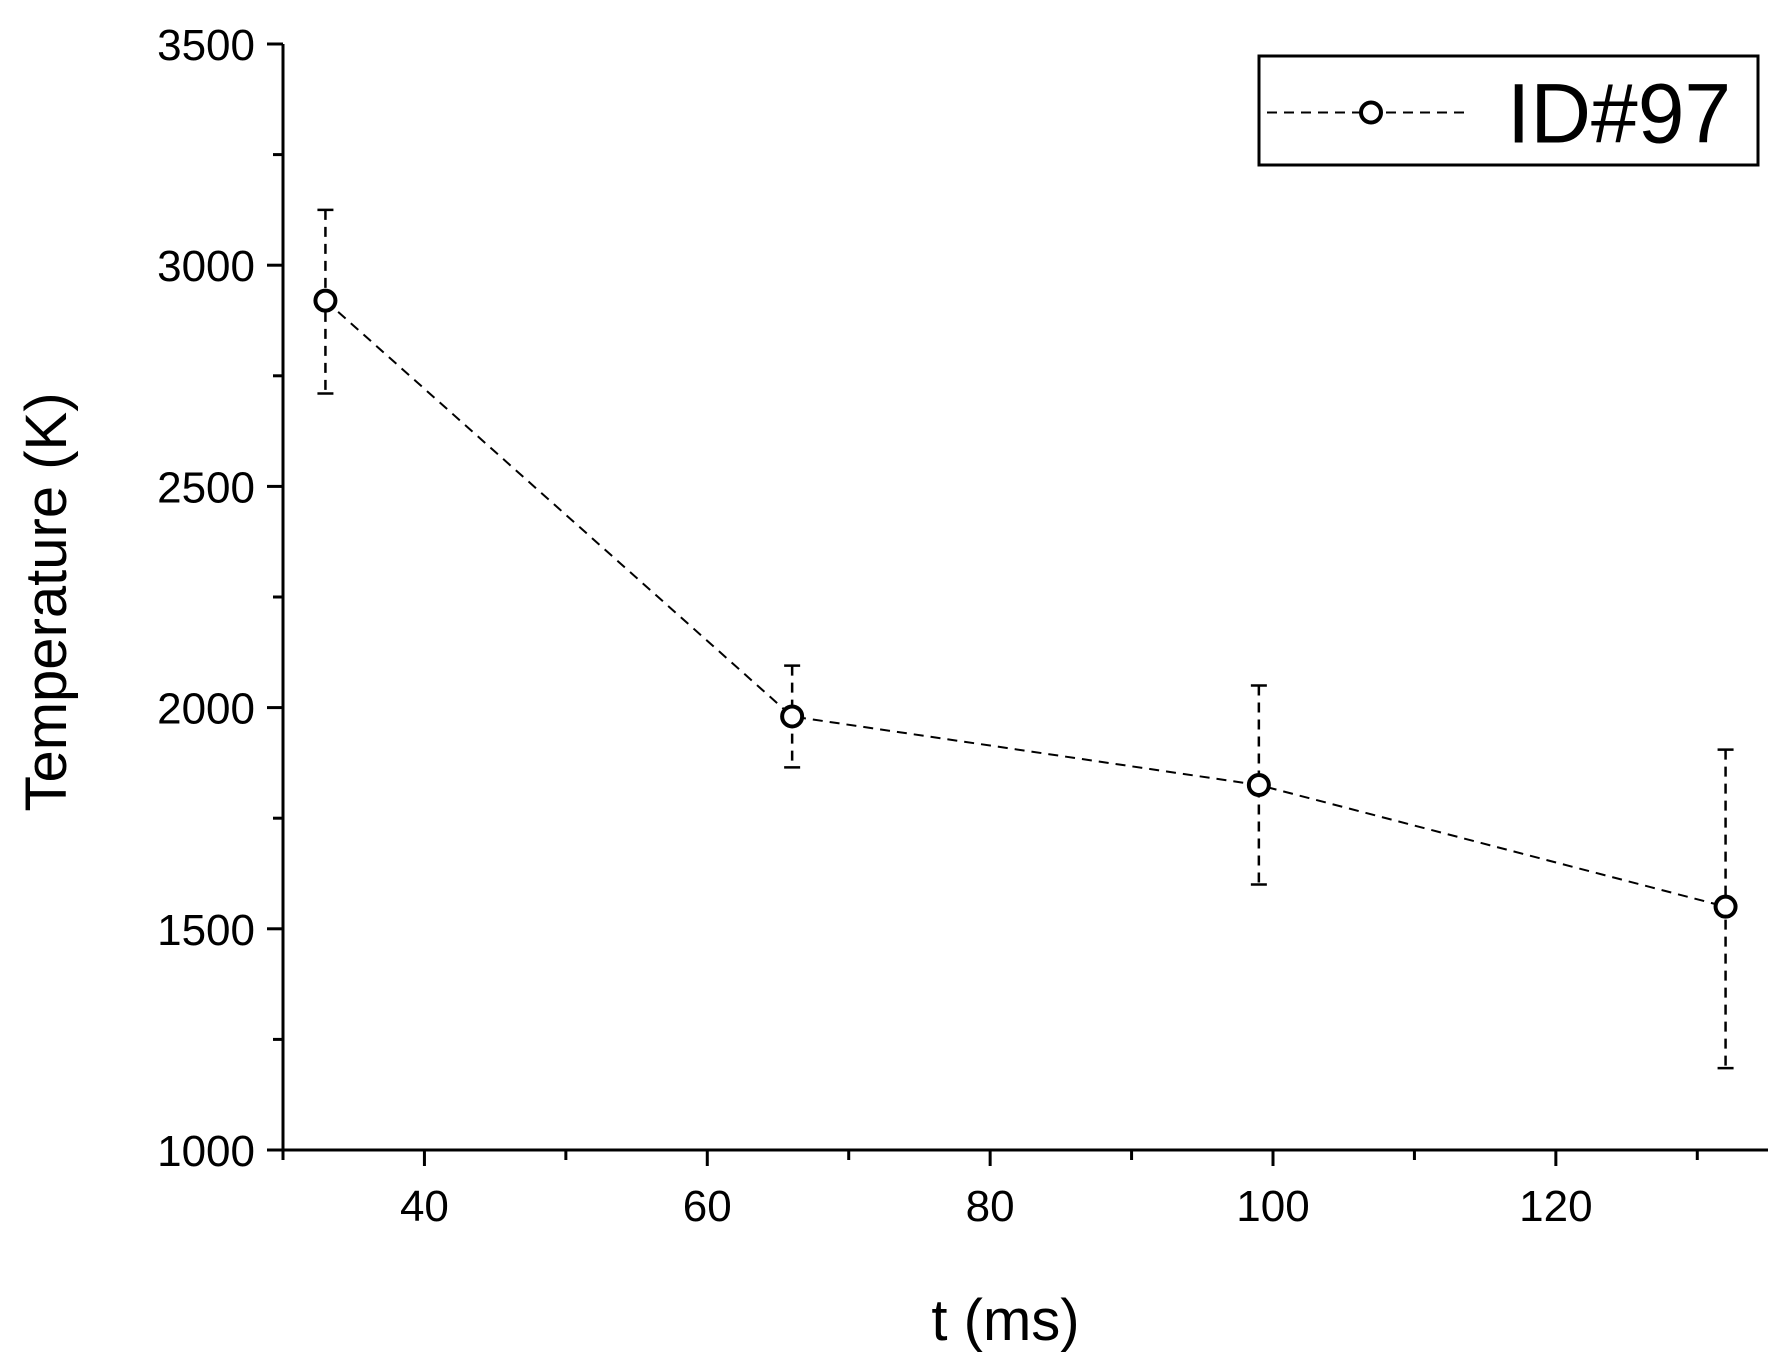  What do you see at coordinates (1272, 1206) in the screenshot?
I see `x-tick-label: 100` at bounding box center [1272, 1206].